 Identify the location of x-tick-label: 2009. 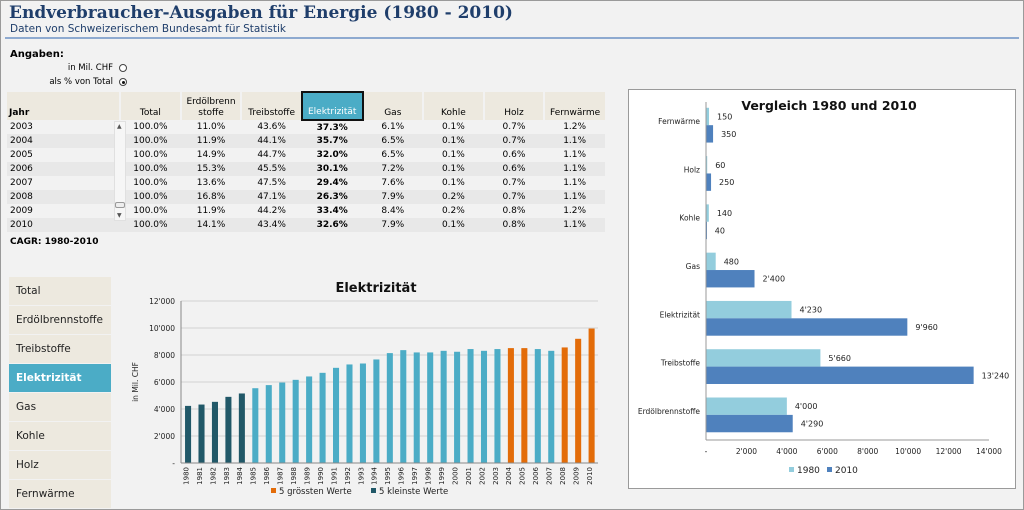
(576, 476).